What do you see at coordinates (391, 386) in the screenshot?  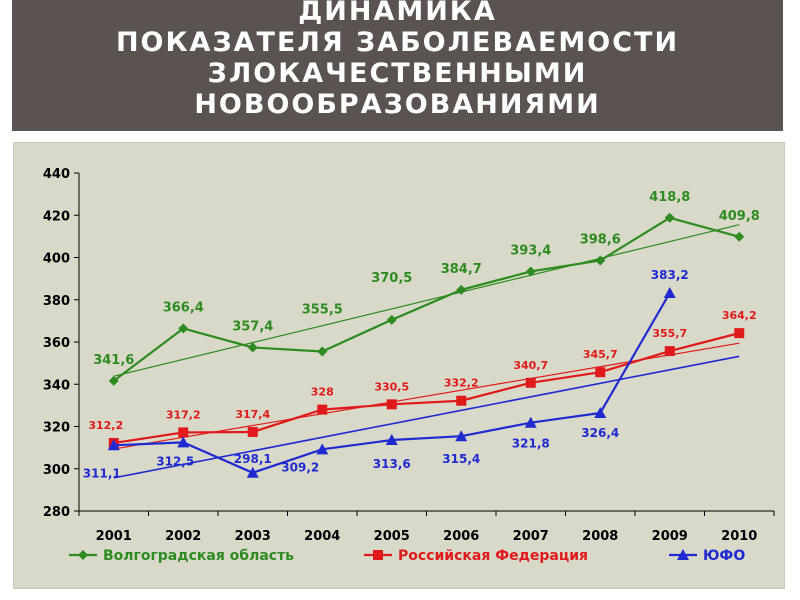 I see `data-label: 330,5` at bounding box center [391, 386].